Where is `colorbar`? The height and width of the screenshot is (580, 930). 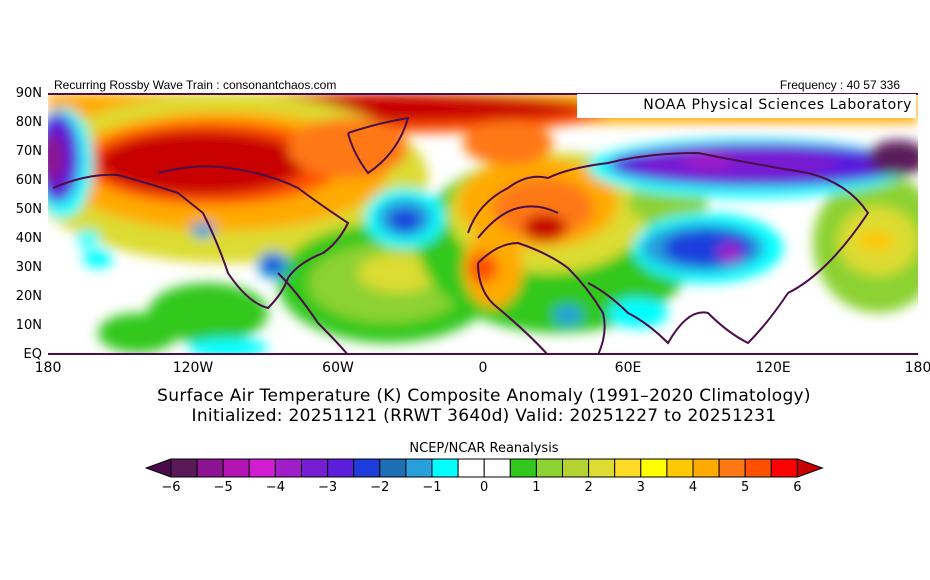 colorbar is located at coordinates (484, 468).